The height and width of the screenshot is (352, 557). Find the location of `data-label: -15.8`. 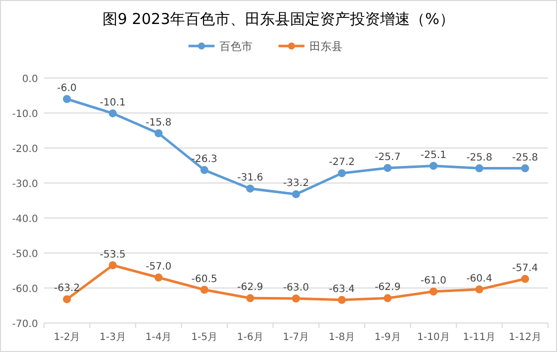

data-label: -15.8 is located at coordinates (159, 122).